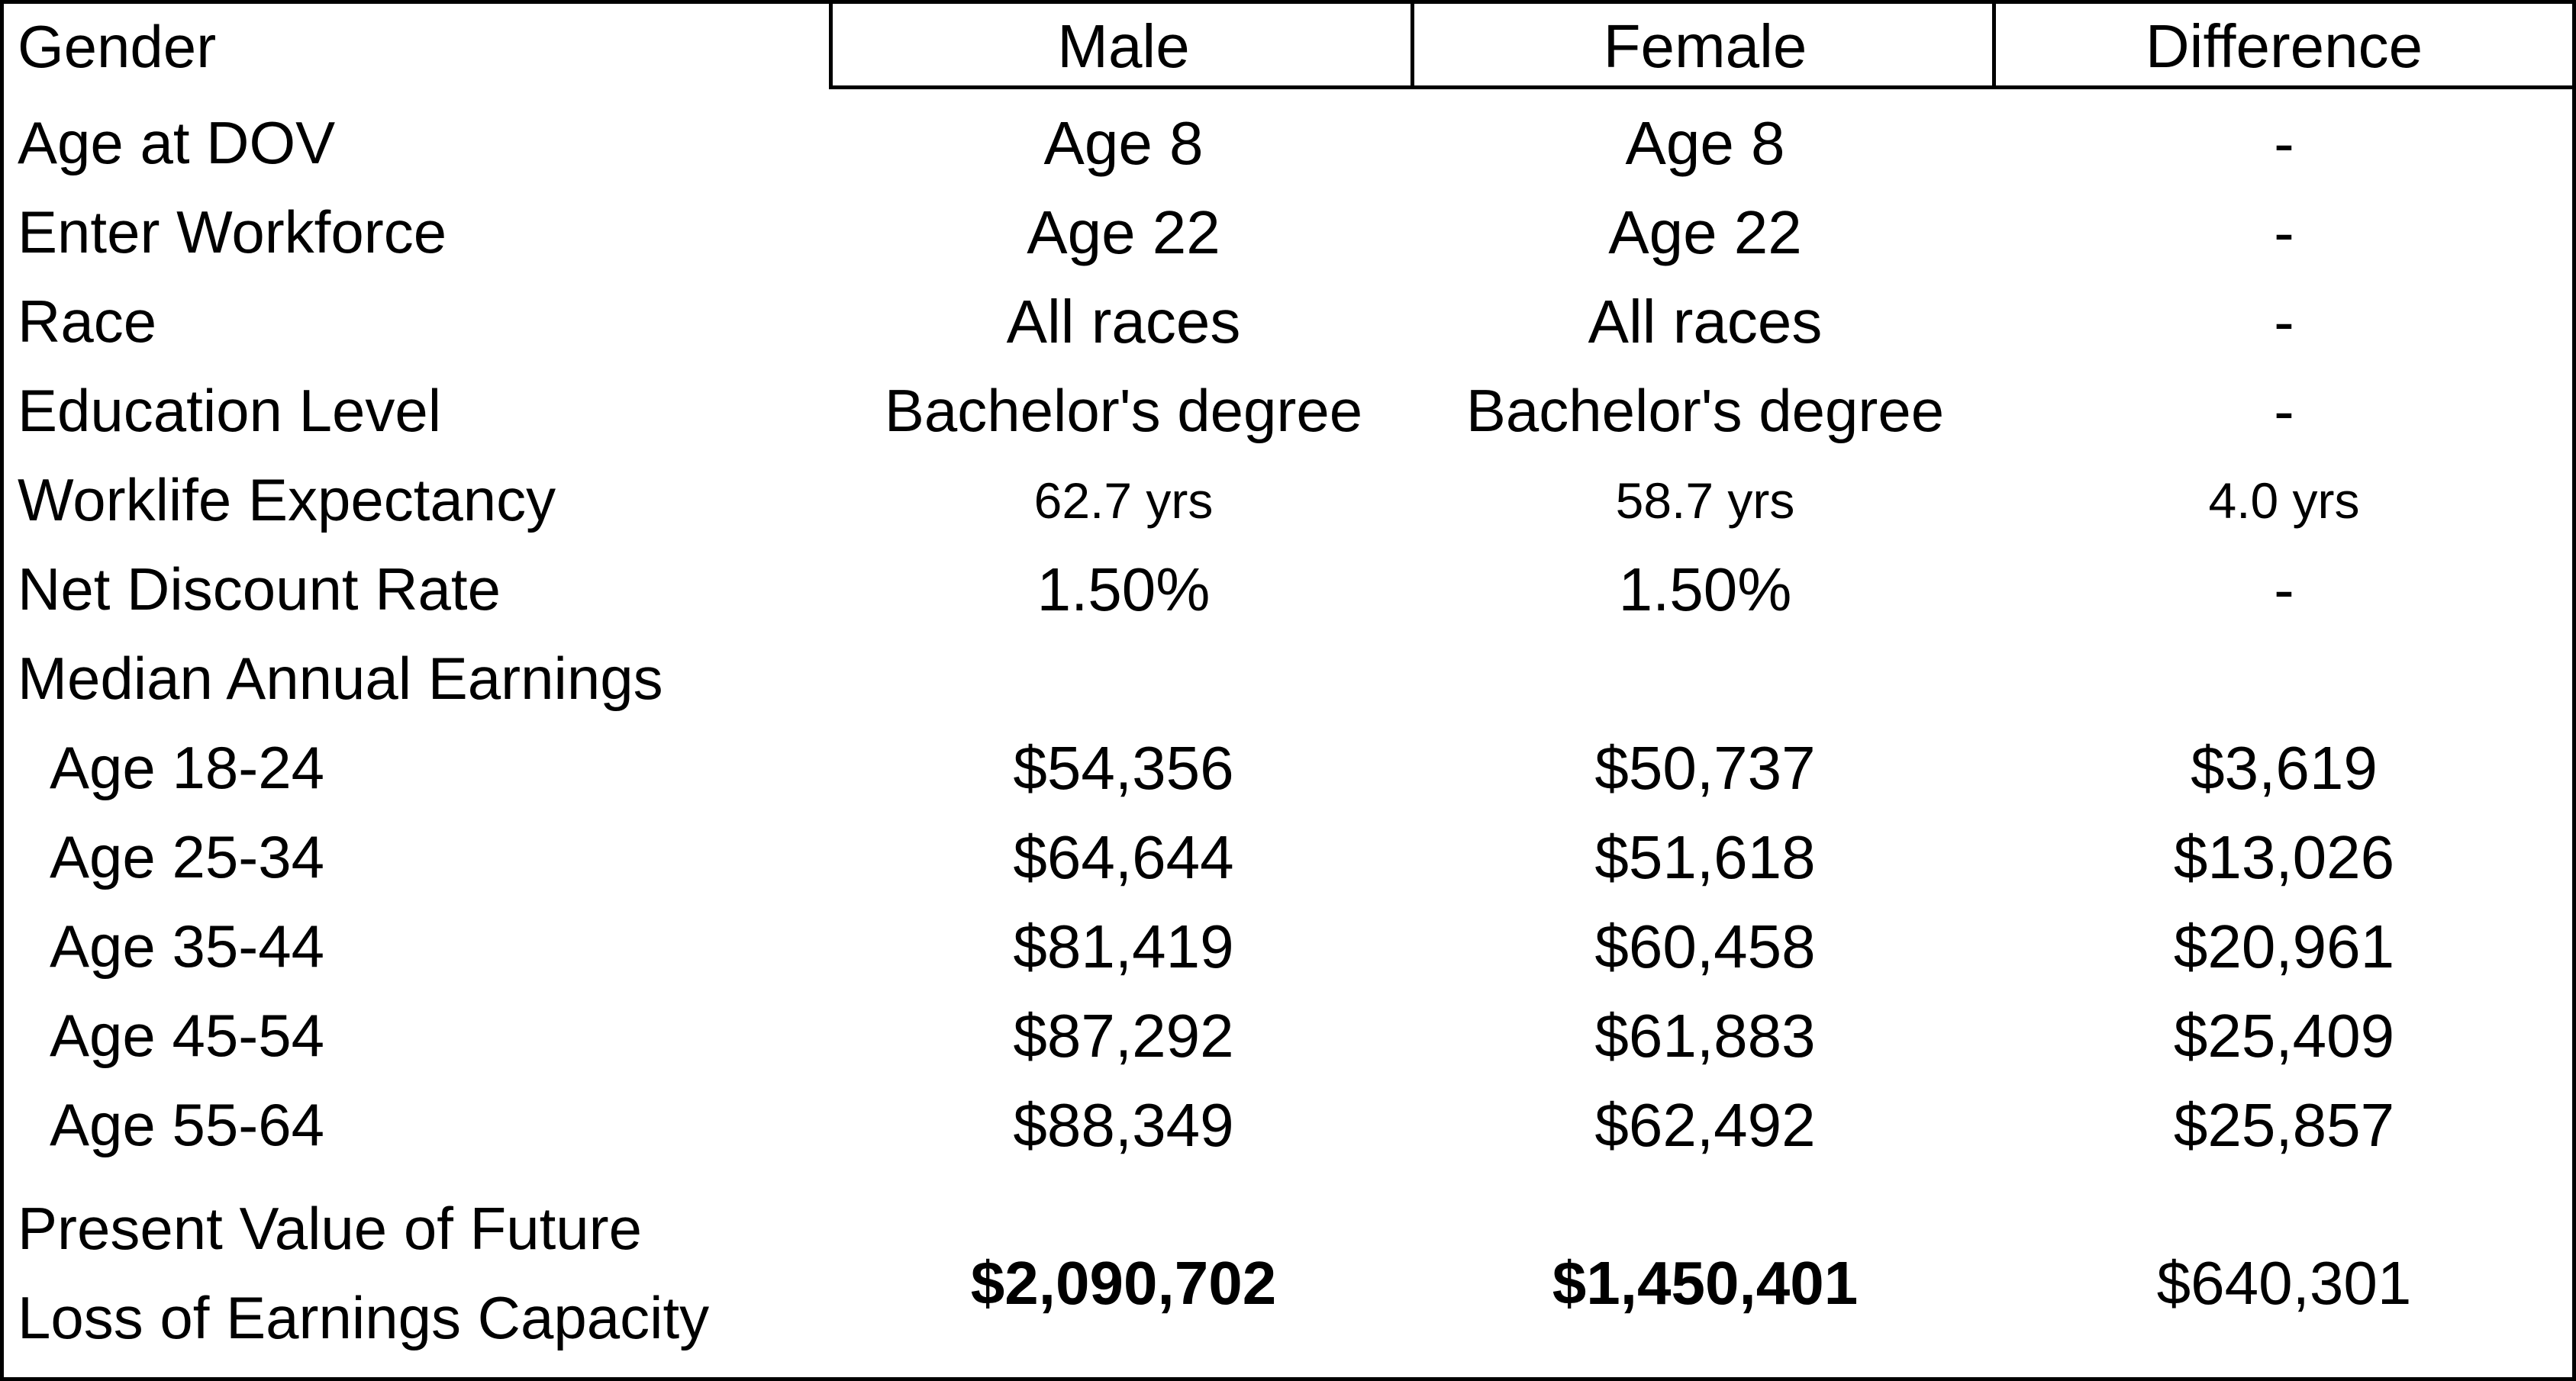  Describe the element at coordinates (1288, 1035) in the screenshot. I see `table-row: Age 45-54 $87,292 $61,883 $25,409` at that location.